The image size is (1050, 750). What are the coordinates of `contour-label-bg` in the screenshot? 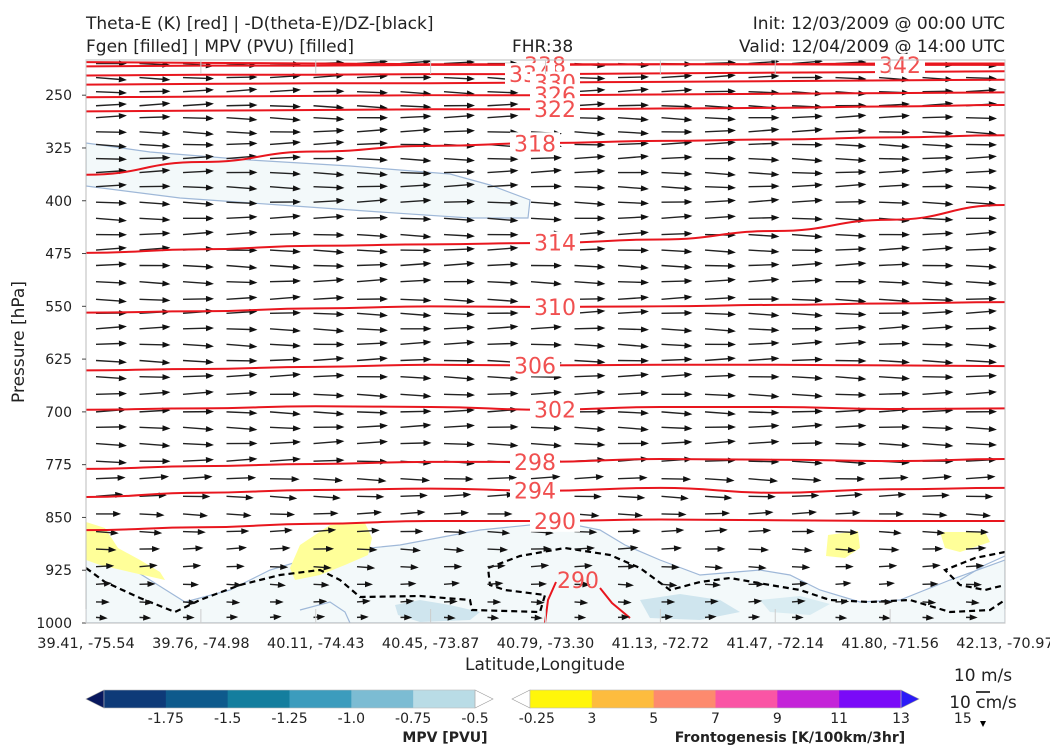 It's located at (555, 306).